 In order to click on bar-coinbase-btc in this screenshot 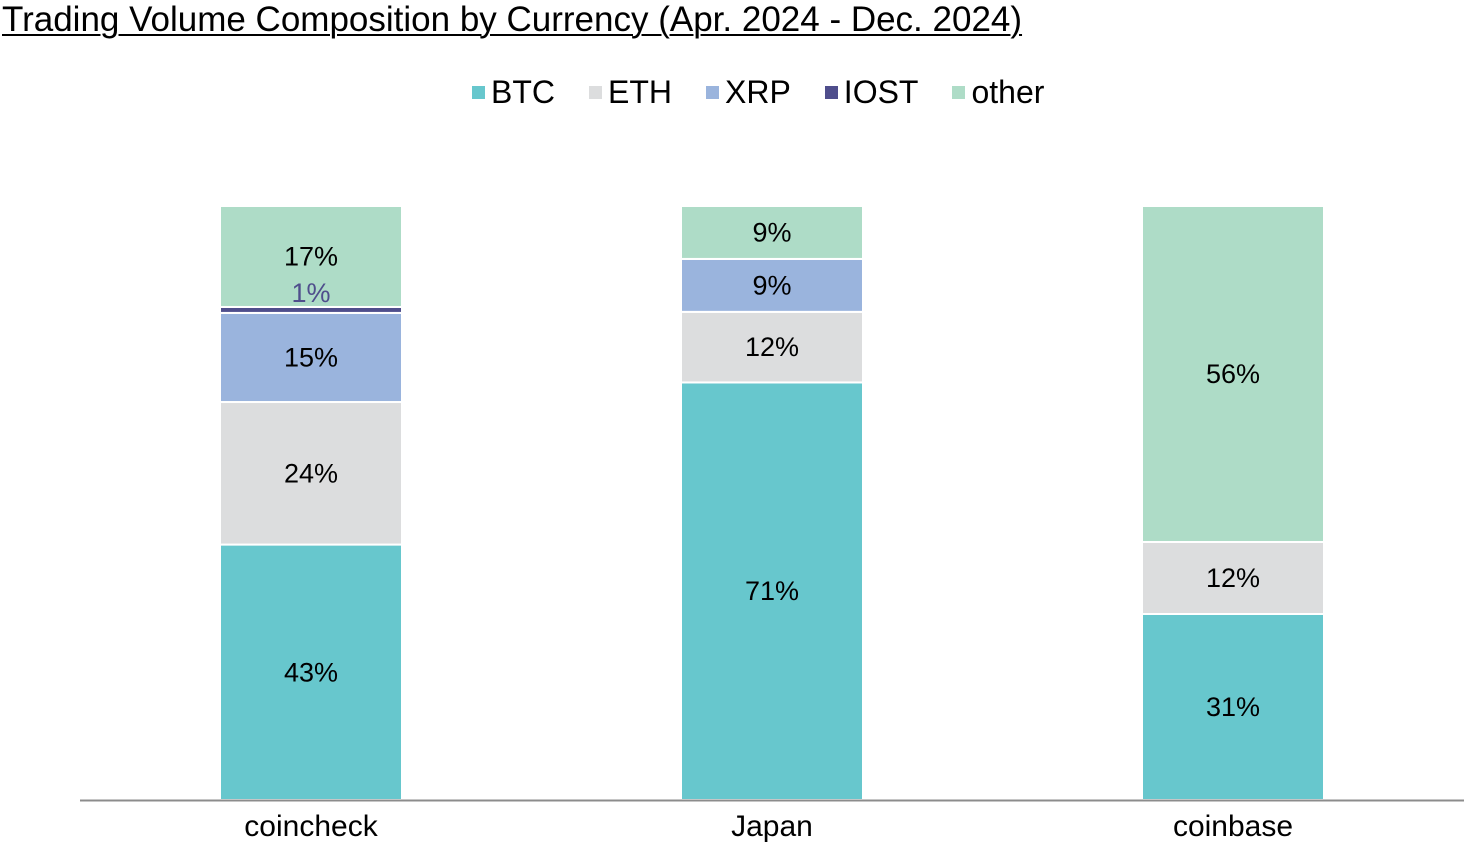, I will do `click(1233, 707)`.